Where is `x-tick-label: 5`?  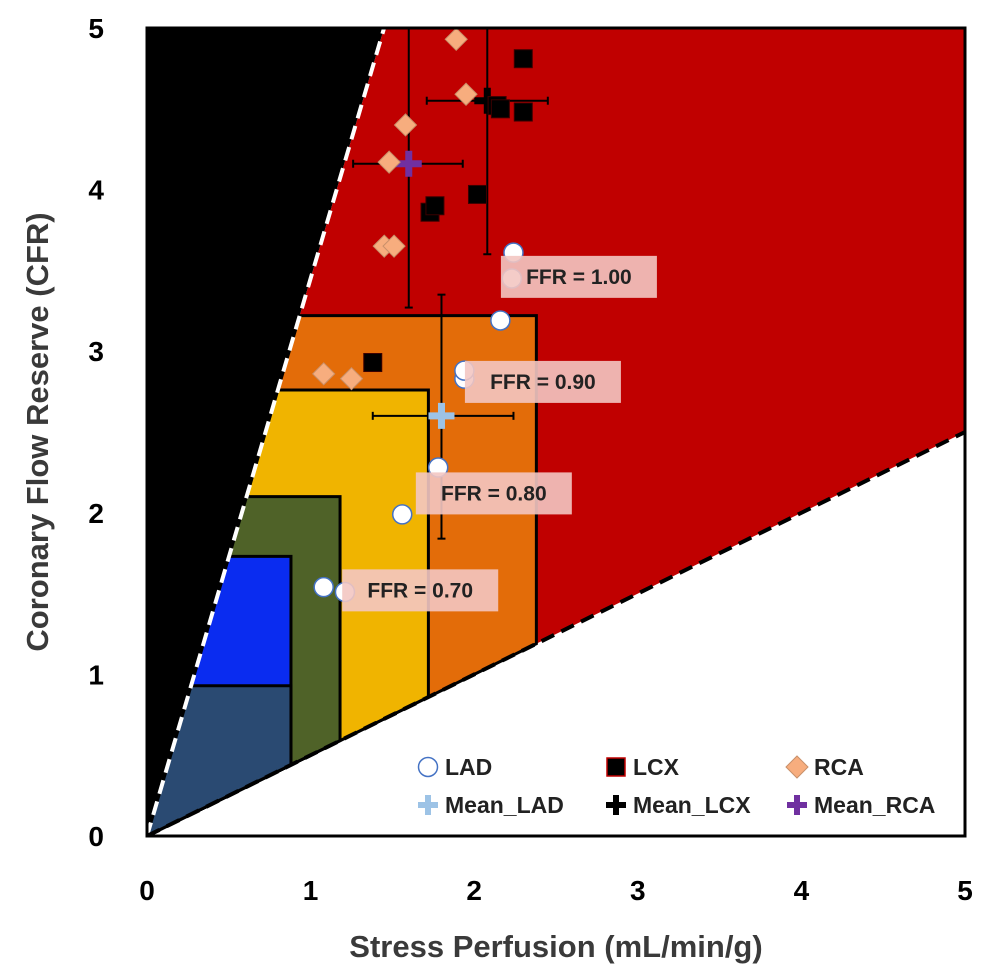
x-tick-label: 5 is located at coordinates (965, 890).